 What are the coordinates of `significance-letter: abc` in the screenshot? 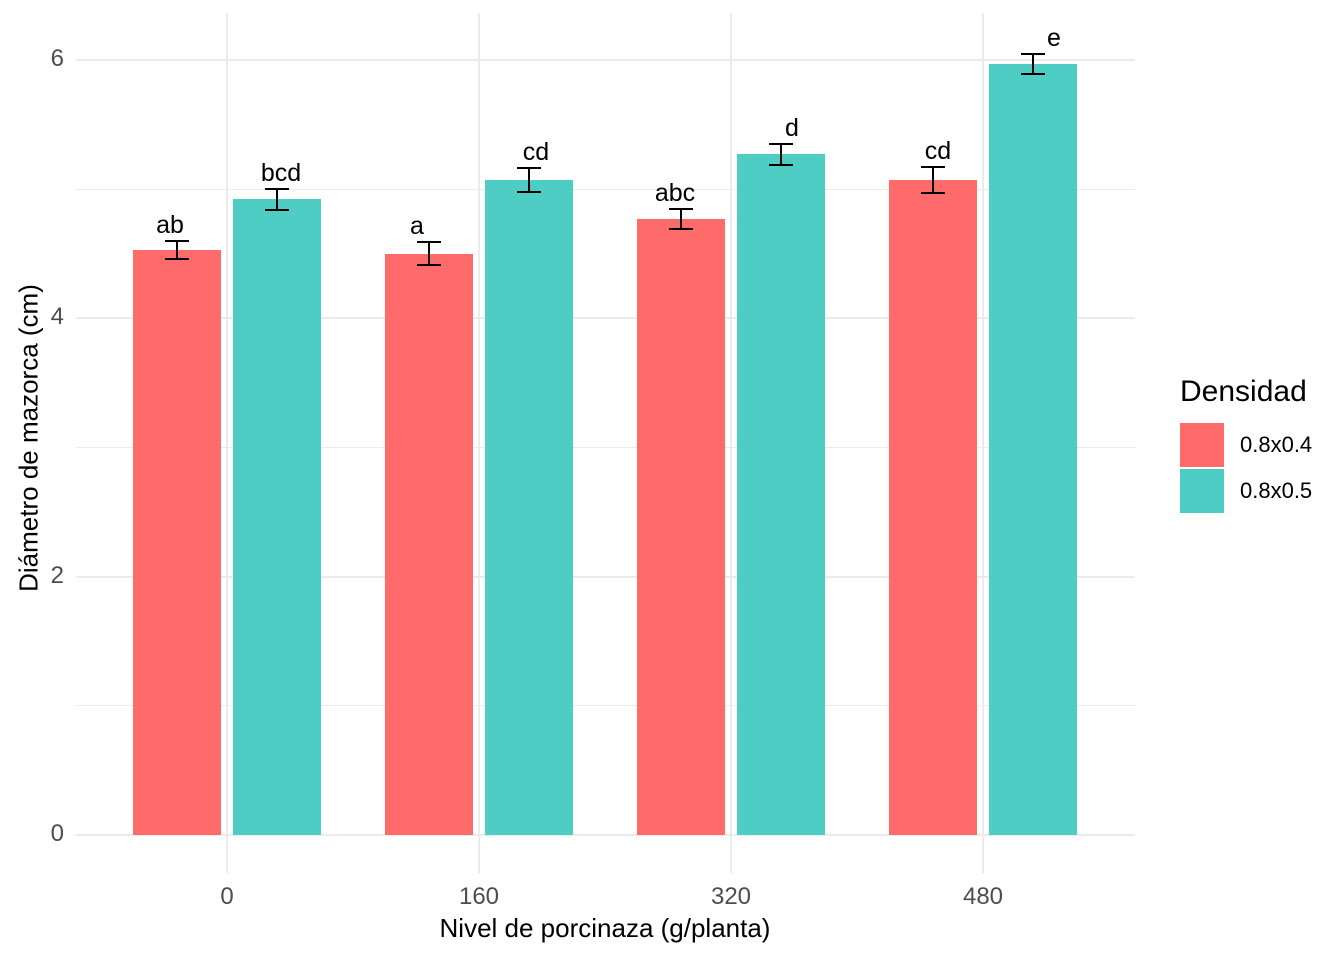 It's located at (675, 192).